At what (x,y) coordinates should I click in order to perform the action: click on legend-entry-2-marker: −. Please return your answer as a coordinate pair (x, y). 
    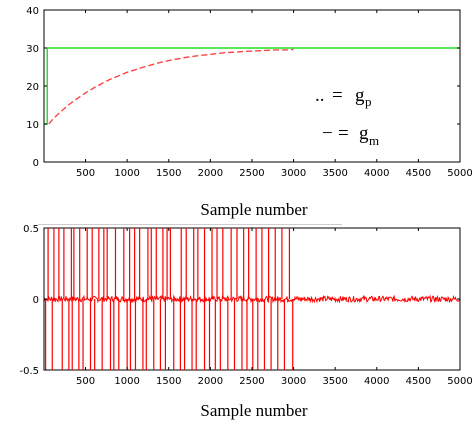
    Looking at the image, I should click on (327, 133).